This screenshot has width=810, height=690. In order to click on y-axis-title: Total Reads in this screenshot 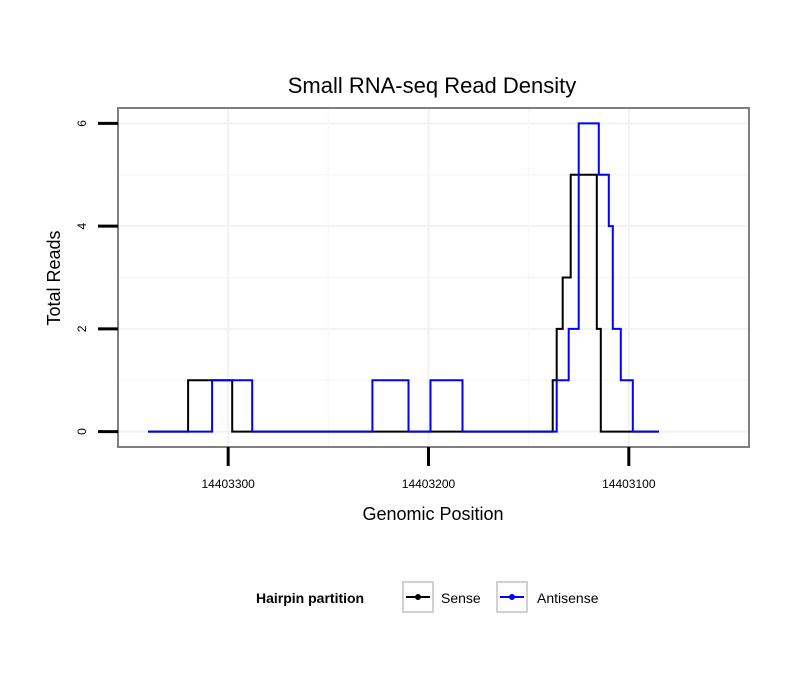, I will do `click(54, 277)`.